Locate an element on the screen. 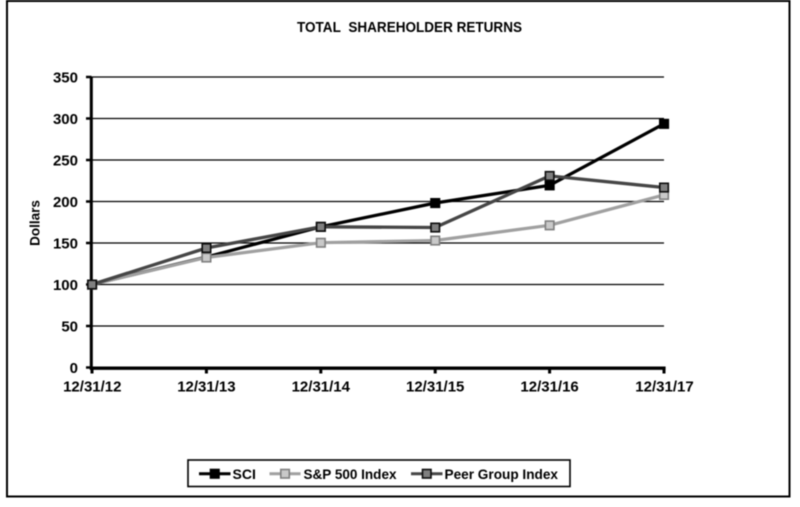  svg-text: 12/31/14 is located at coordinates (321, 387).